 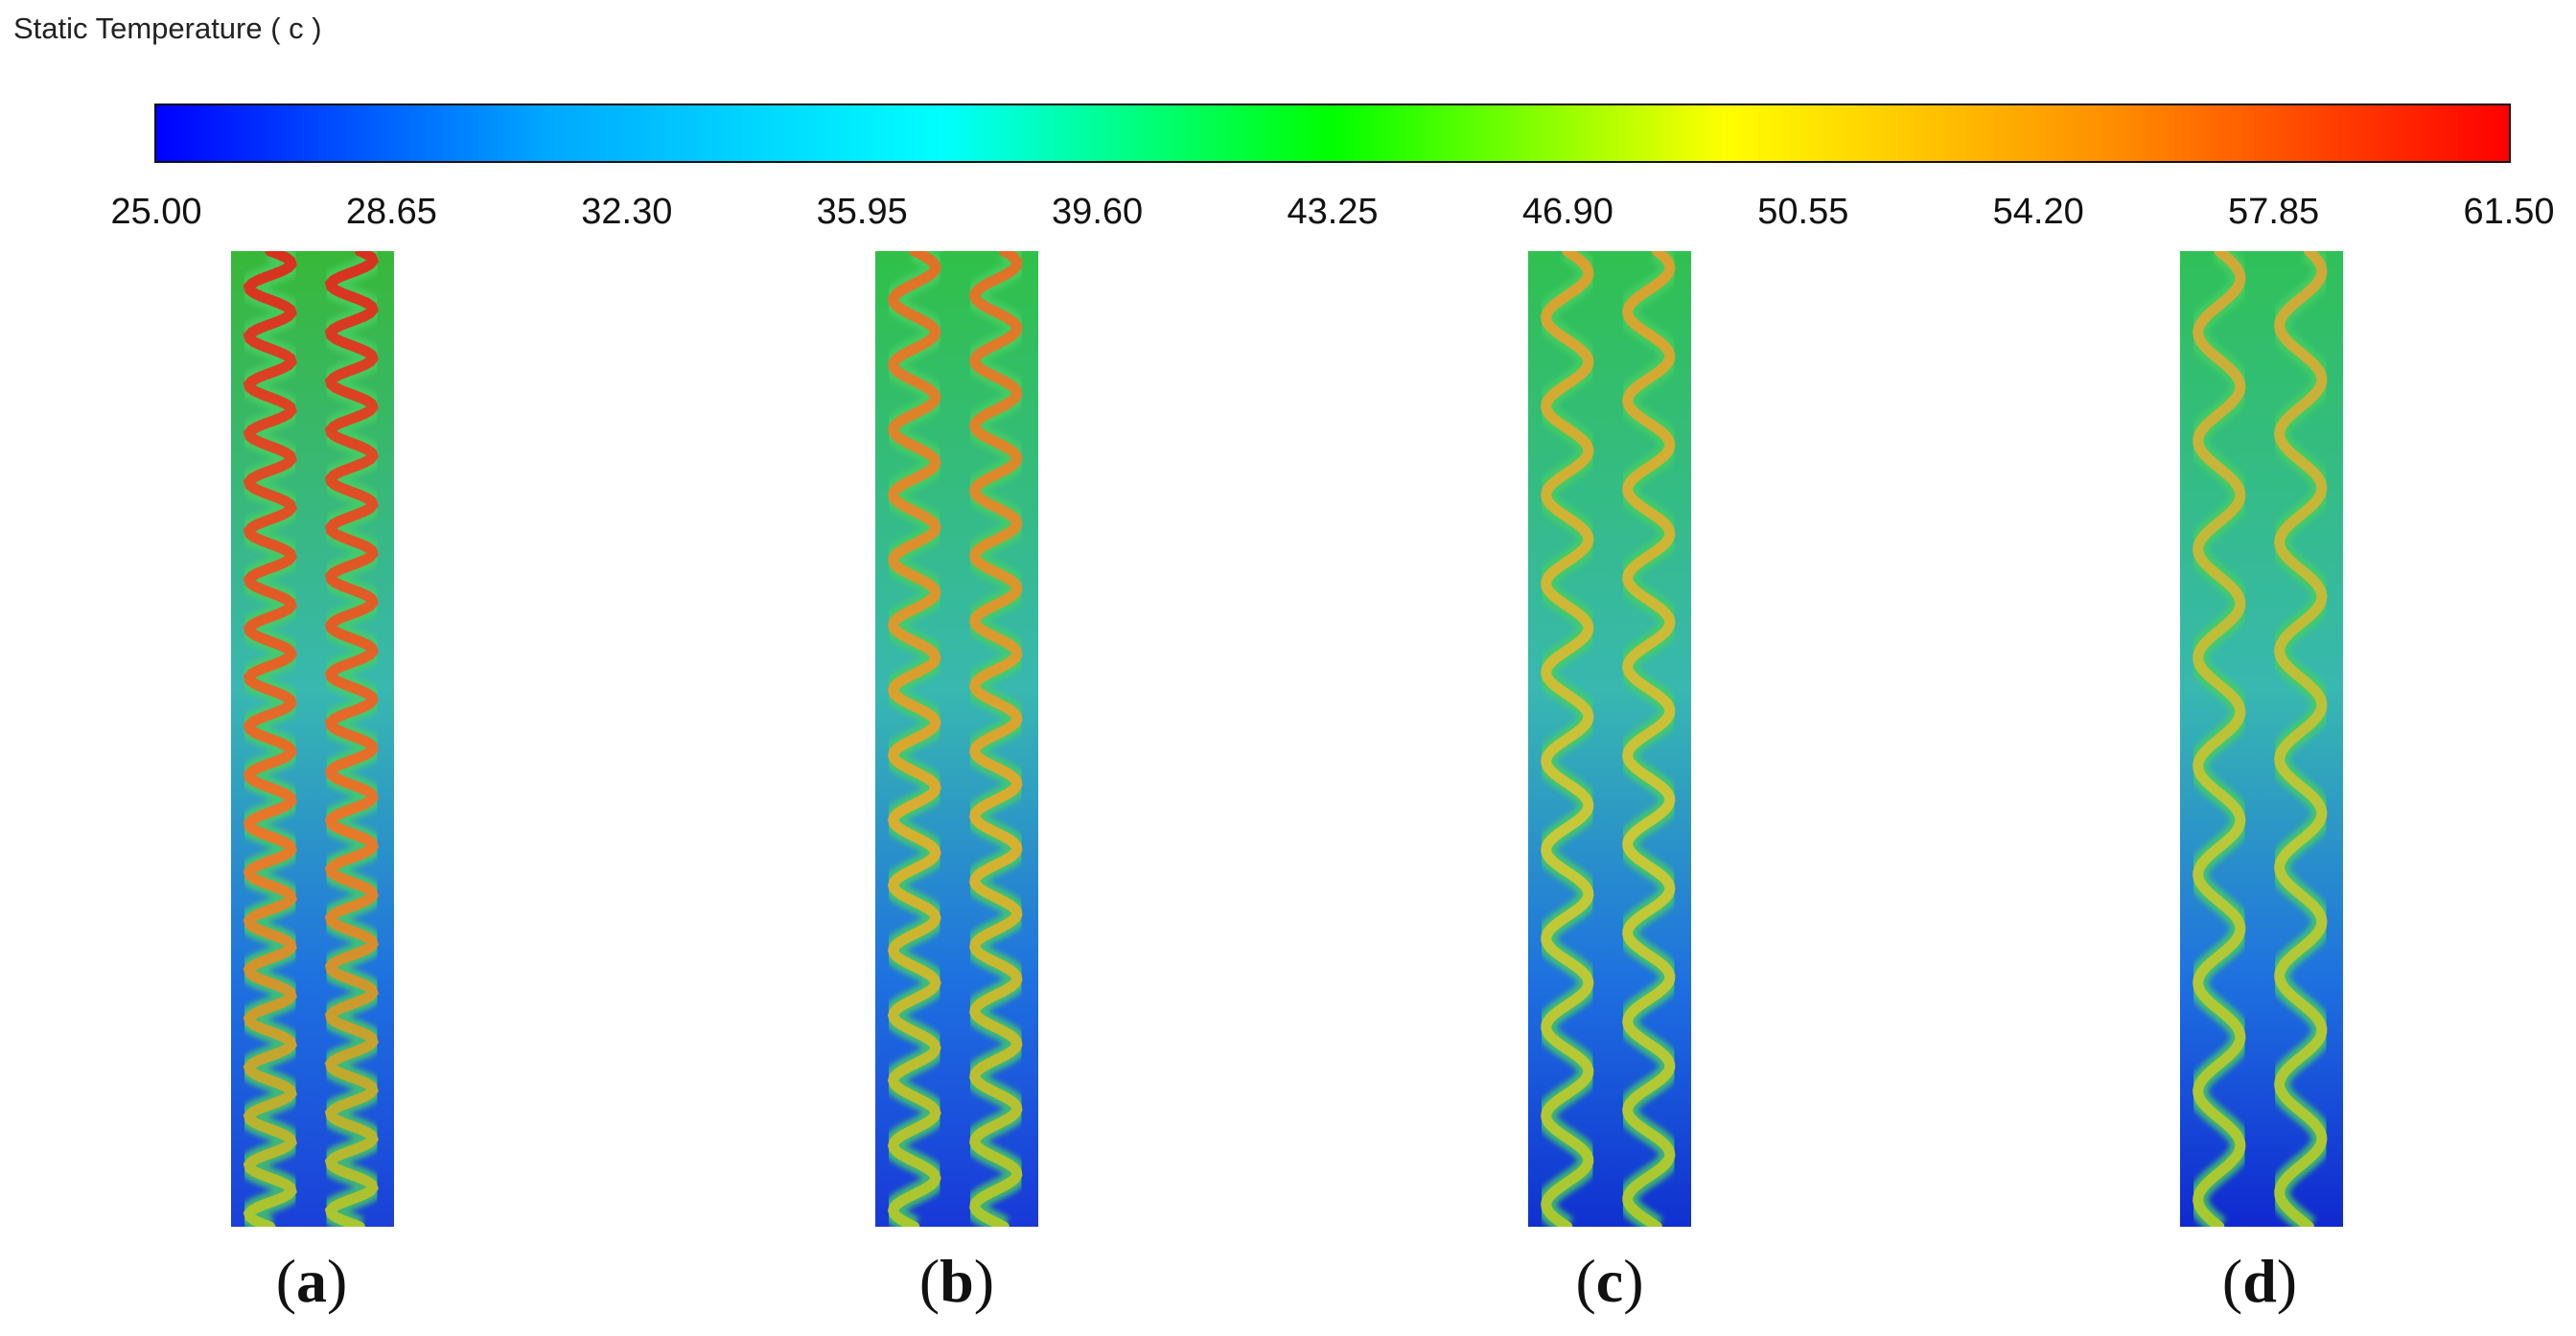 I want to click on contour-panel-a, so click(x=312, y=739).